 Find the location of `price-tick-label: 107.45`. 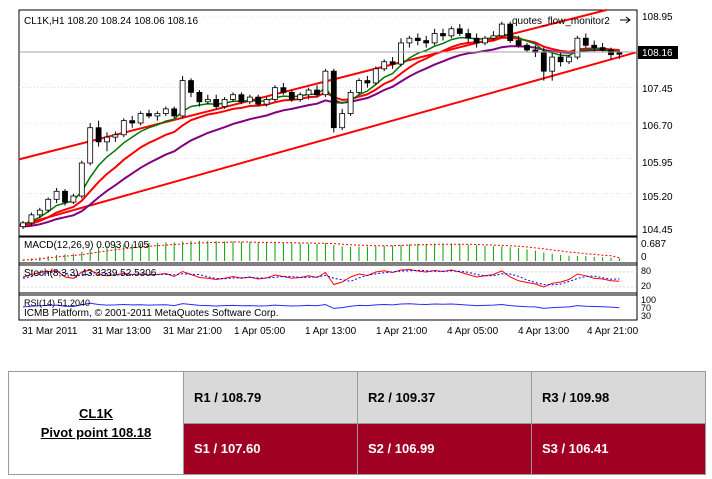

price-tick-label: 107.45 is located at coordinates (657, 89).